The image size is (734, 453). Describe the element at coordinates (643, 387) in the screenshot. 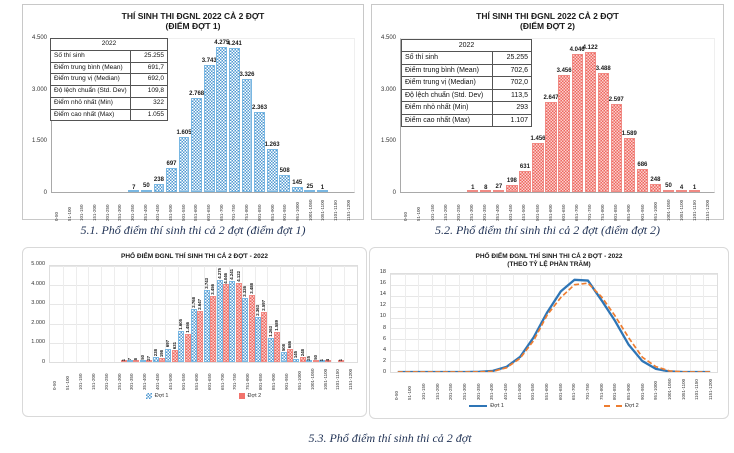

I see `x-tick: 901-950` at that location.